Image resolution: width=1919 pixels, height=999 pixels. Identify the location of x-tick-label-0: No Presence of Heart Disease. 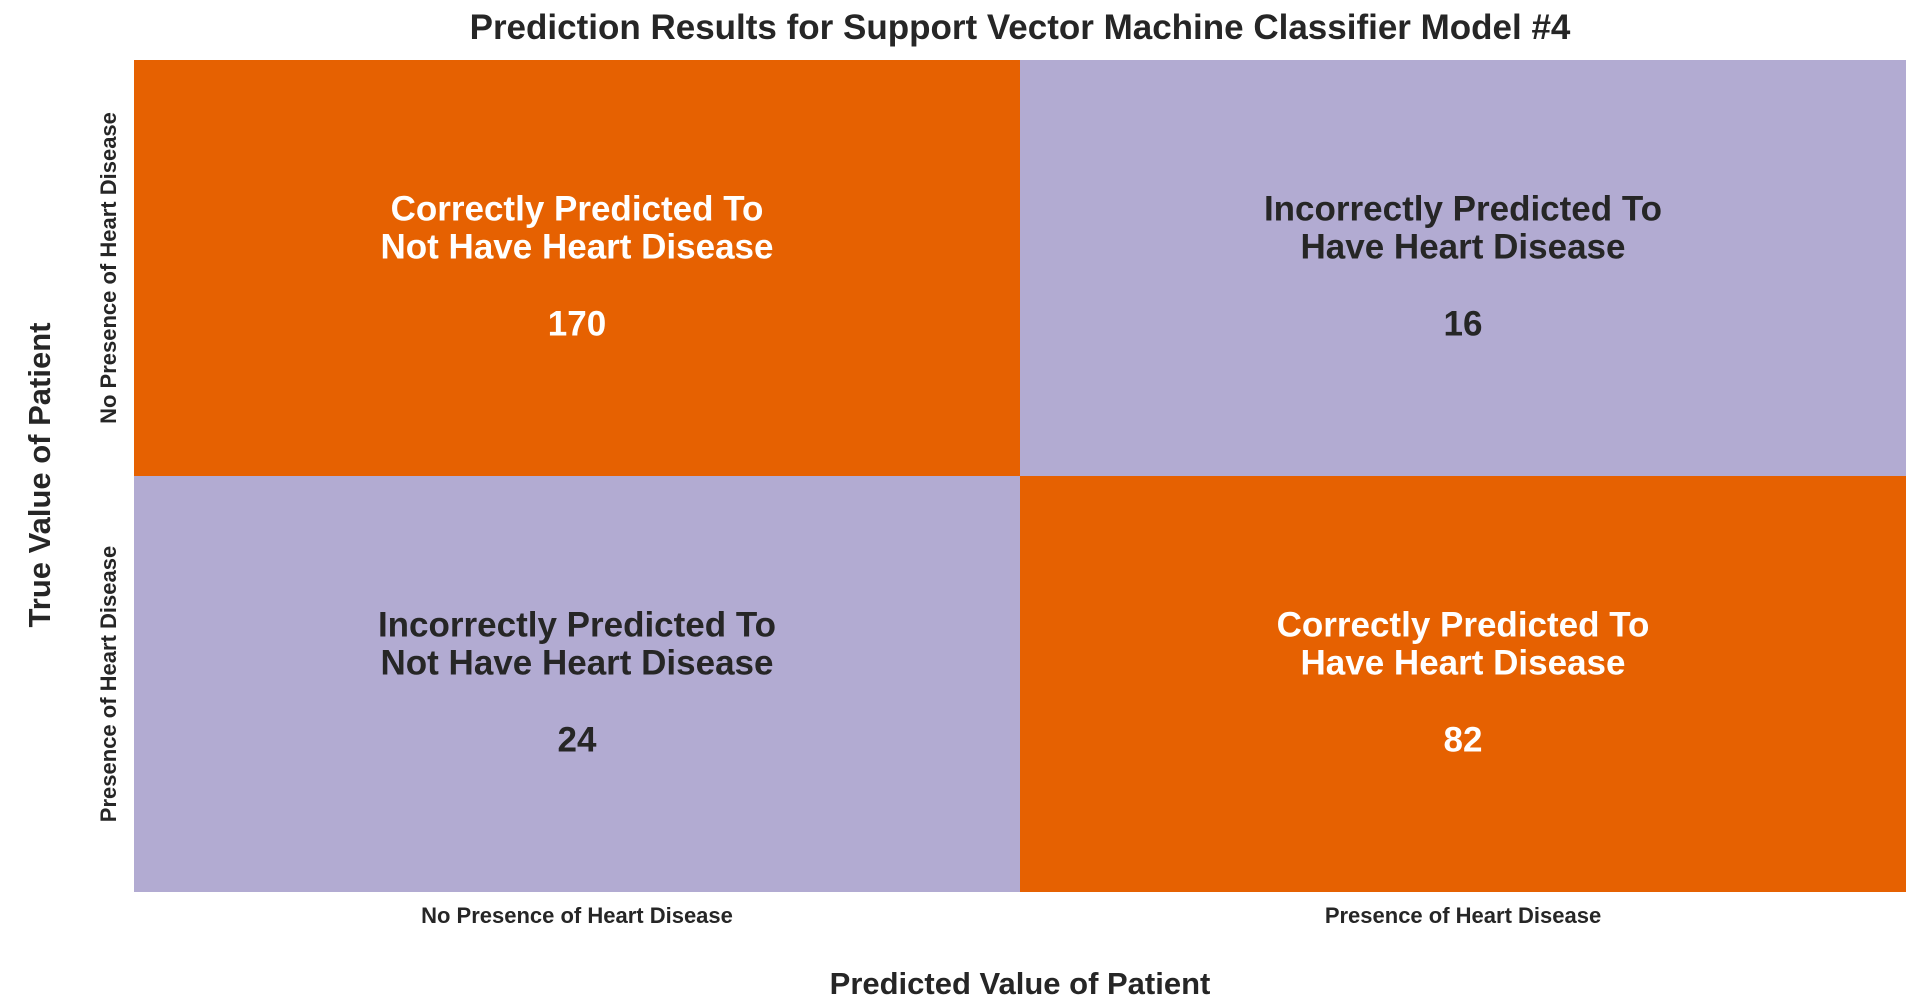
(577, 915).